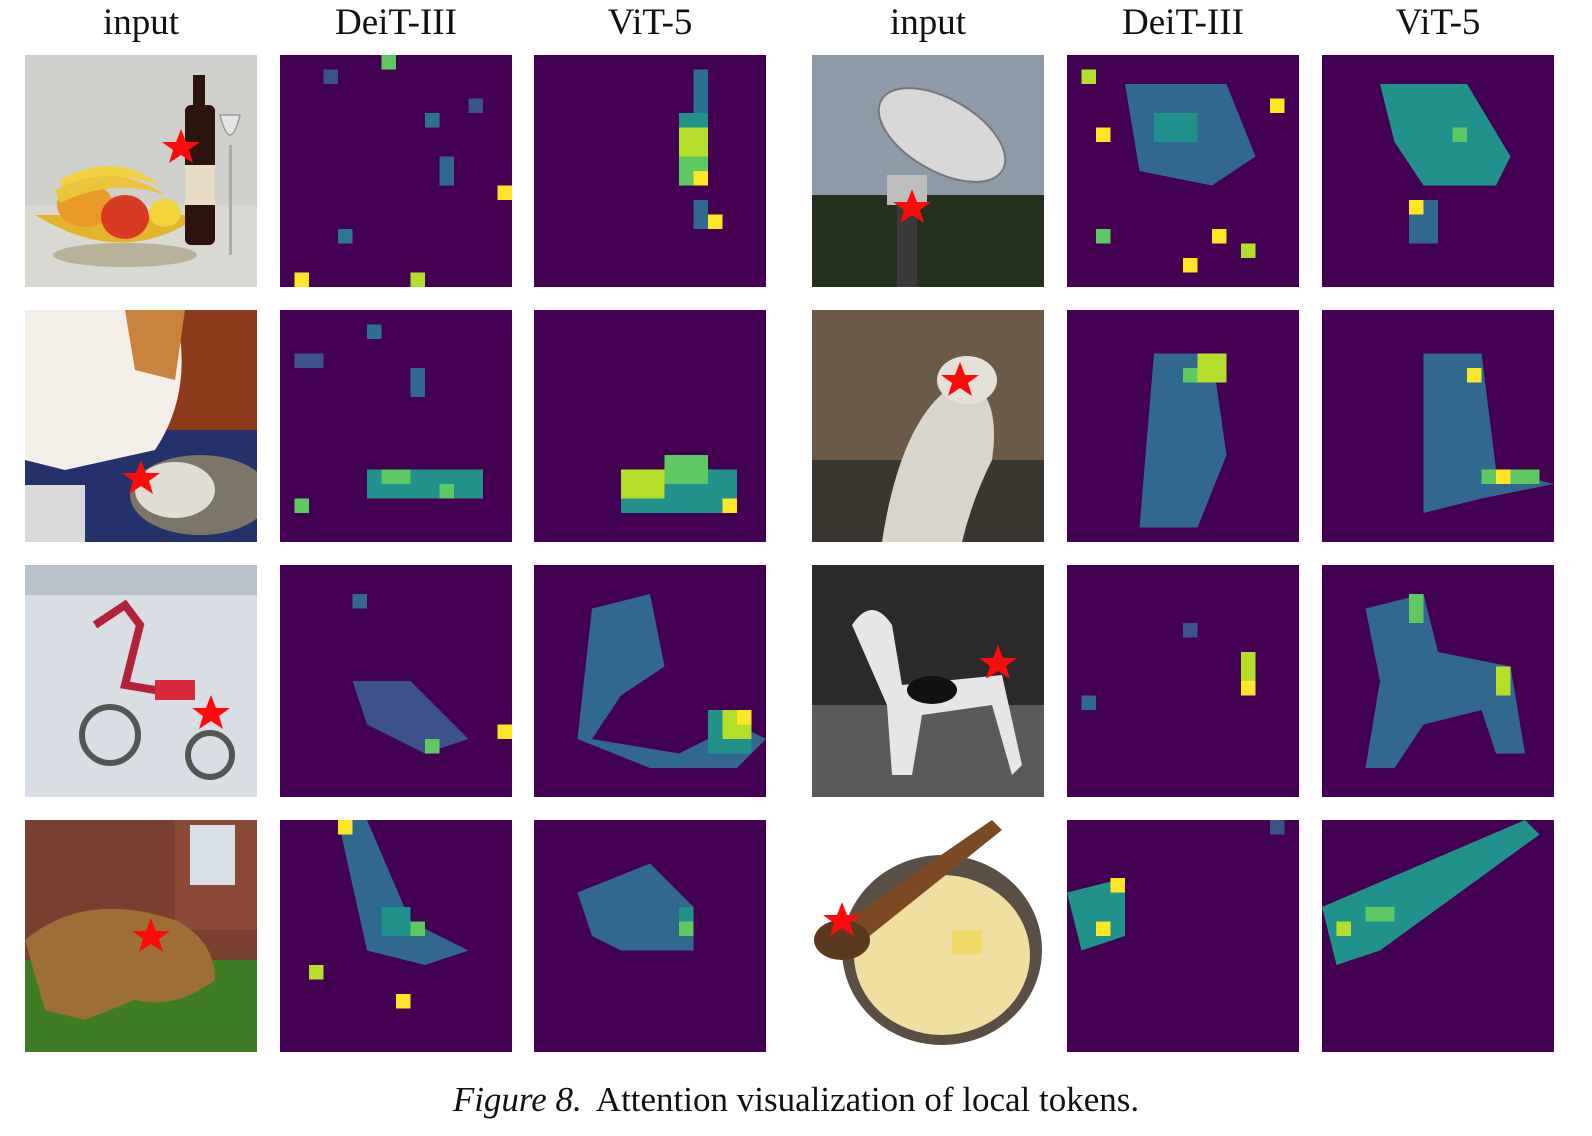 Image resolution: width=1592 pixels, height=1136 pixels. What do you see at coordinates (396, 22) in the screenshot?
I see `header-deit-left: DeiT-III` at bounding box center [396, 22].